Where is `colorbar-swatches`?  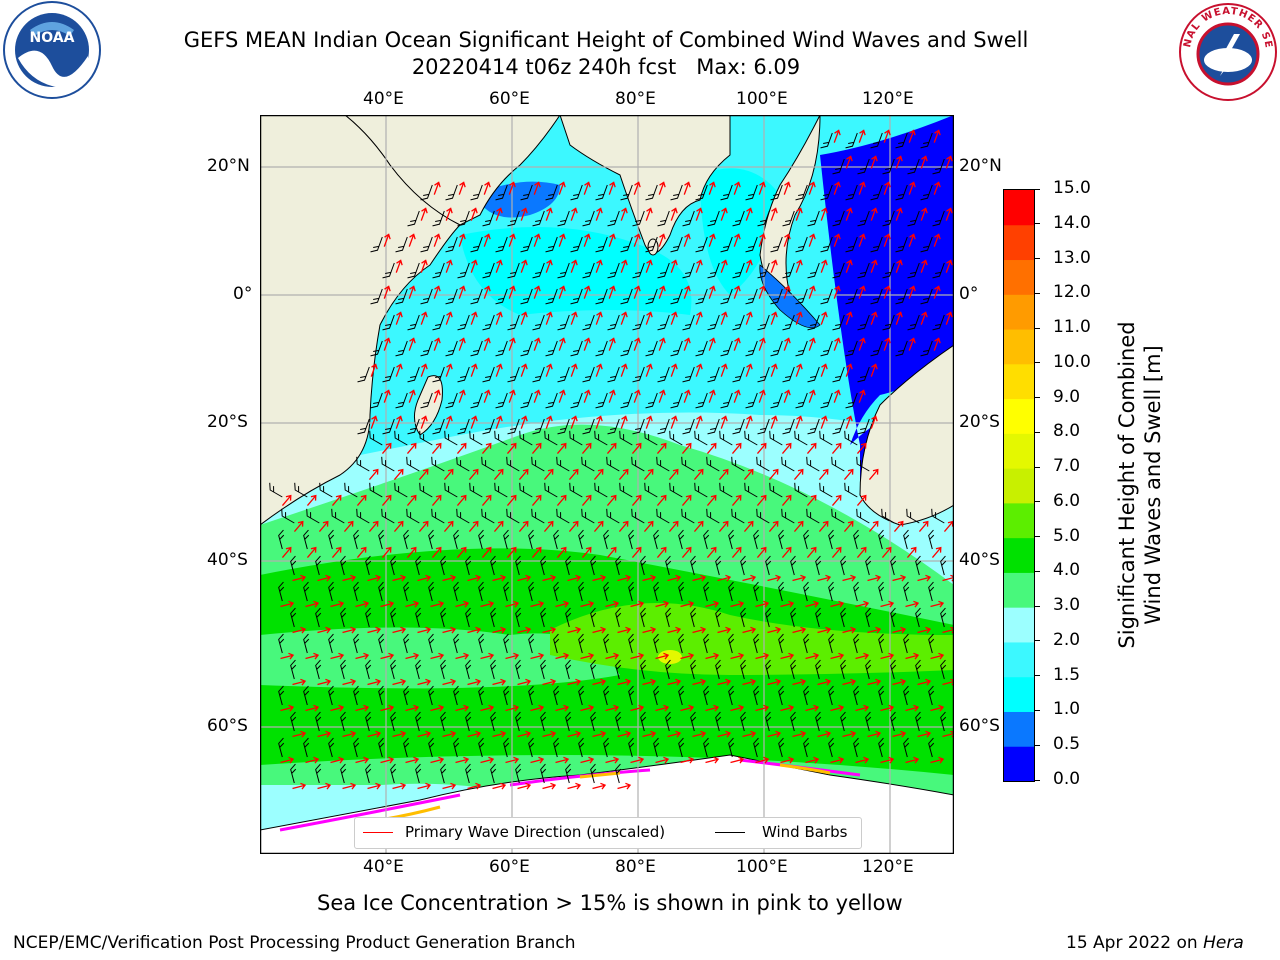
colorbar-swatches is located at coordinates (1019, 486).